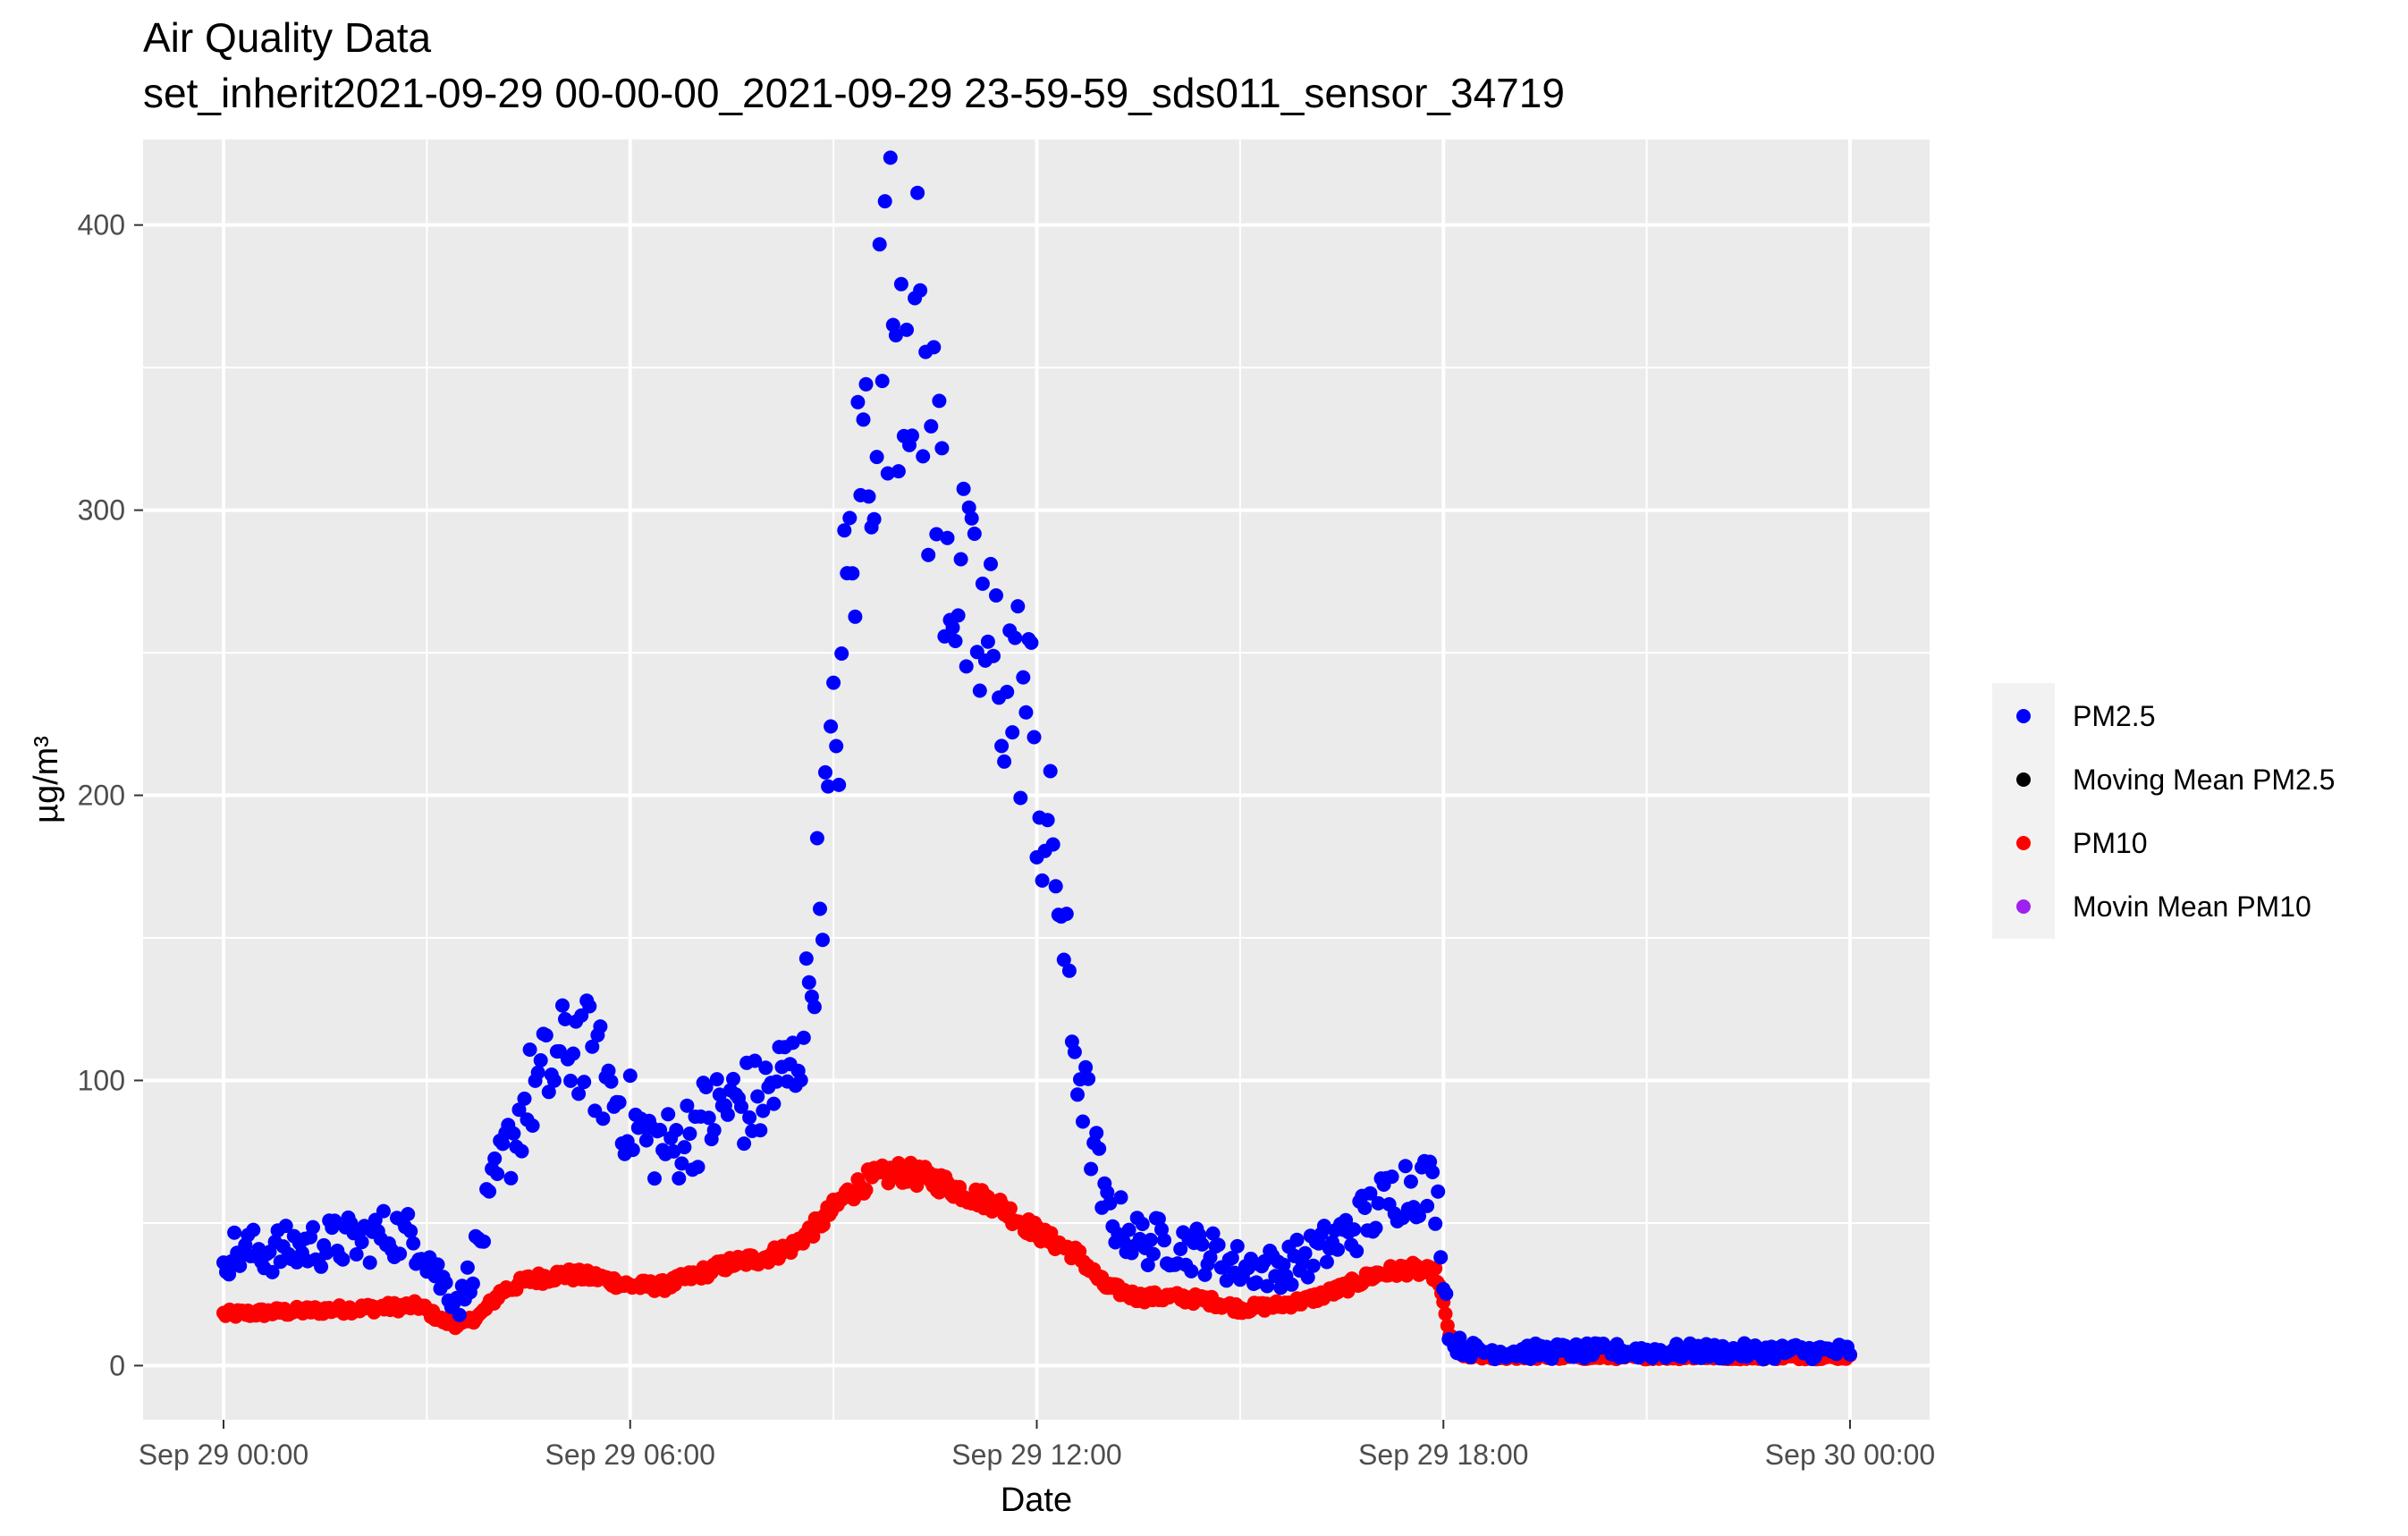 The height and width of the screenshot is (1536, 2408). I want to click on x-axis-title: Date, so click(1036, 1500).